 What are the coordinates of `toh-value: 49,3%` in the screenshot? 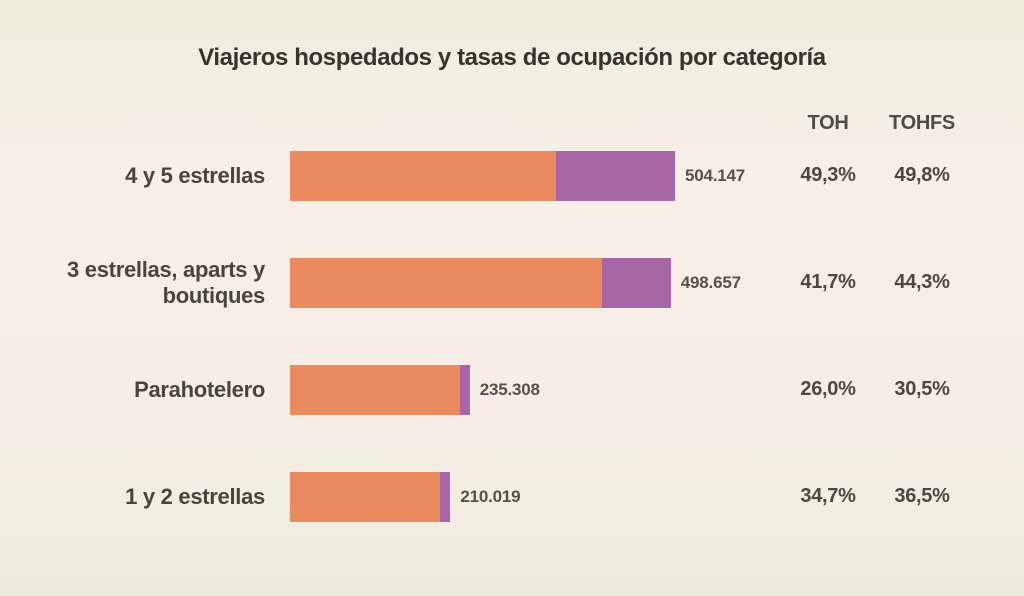 It's located at (828, 175).